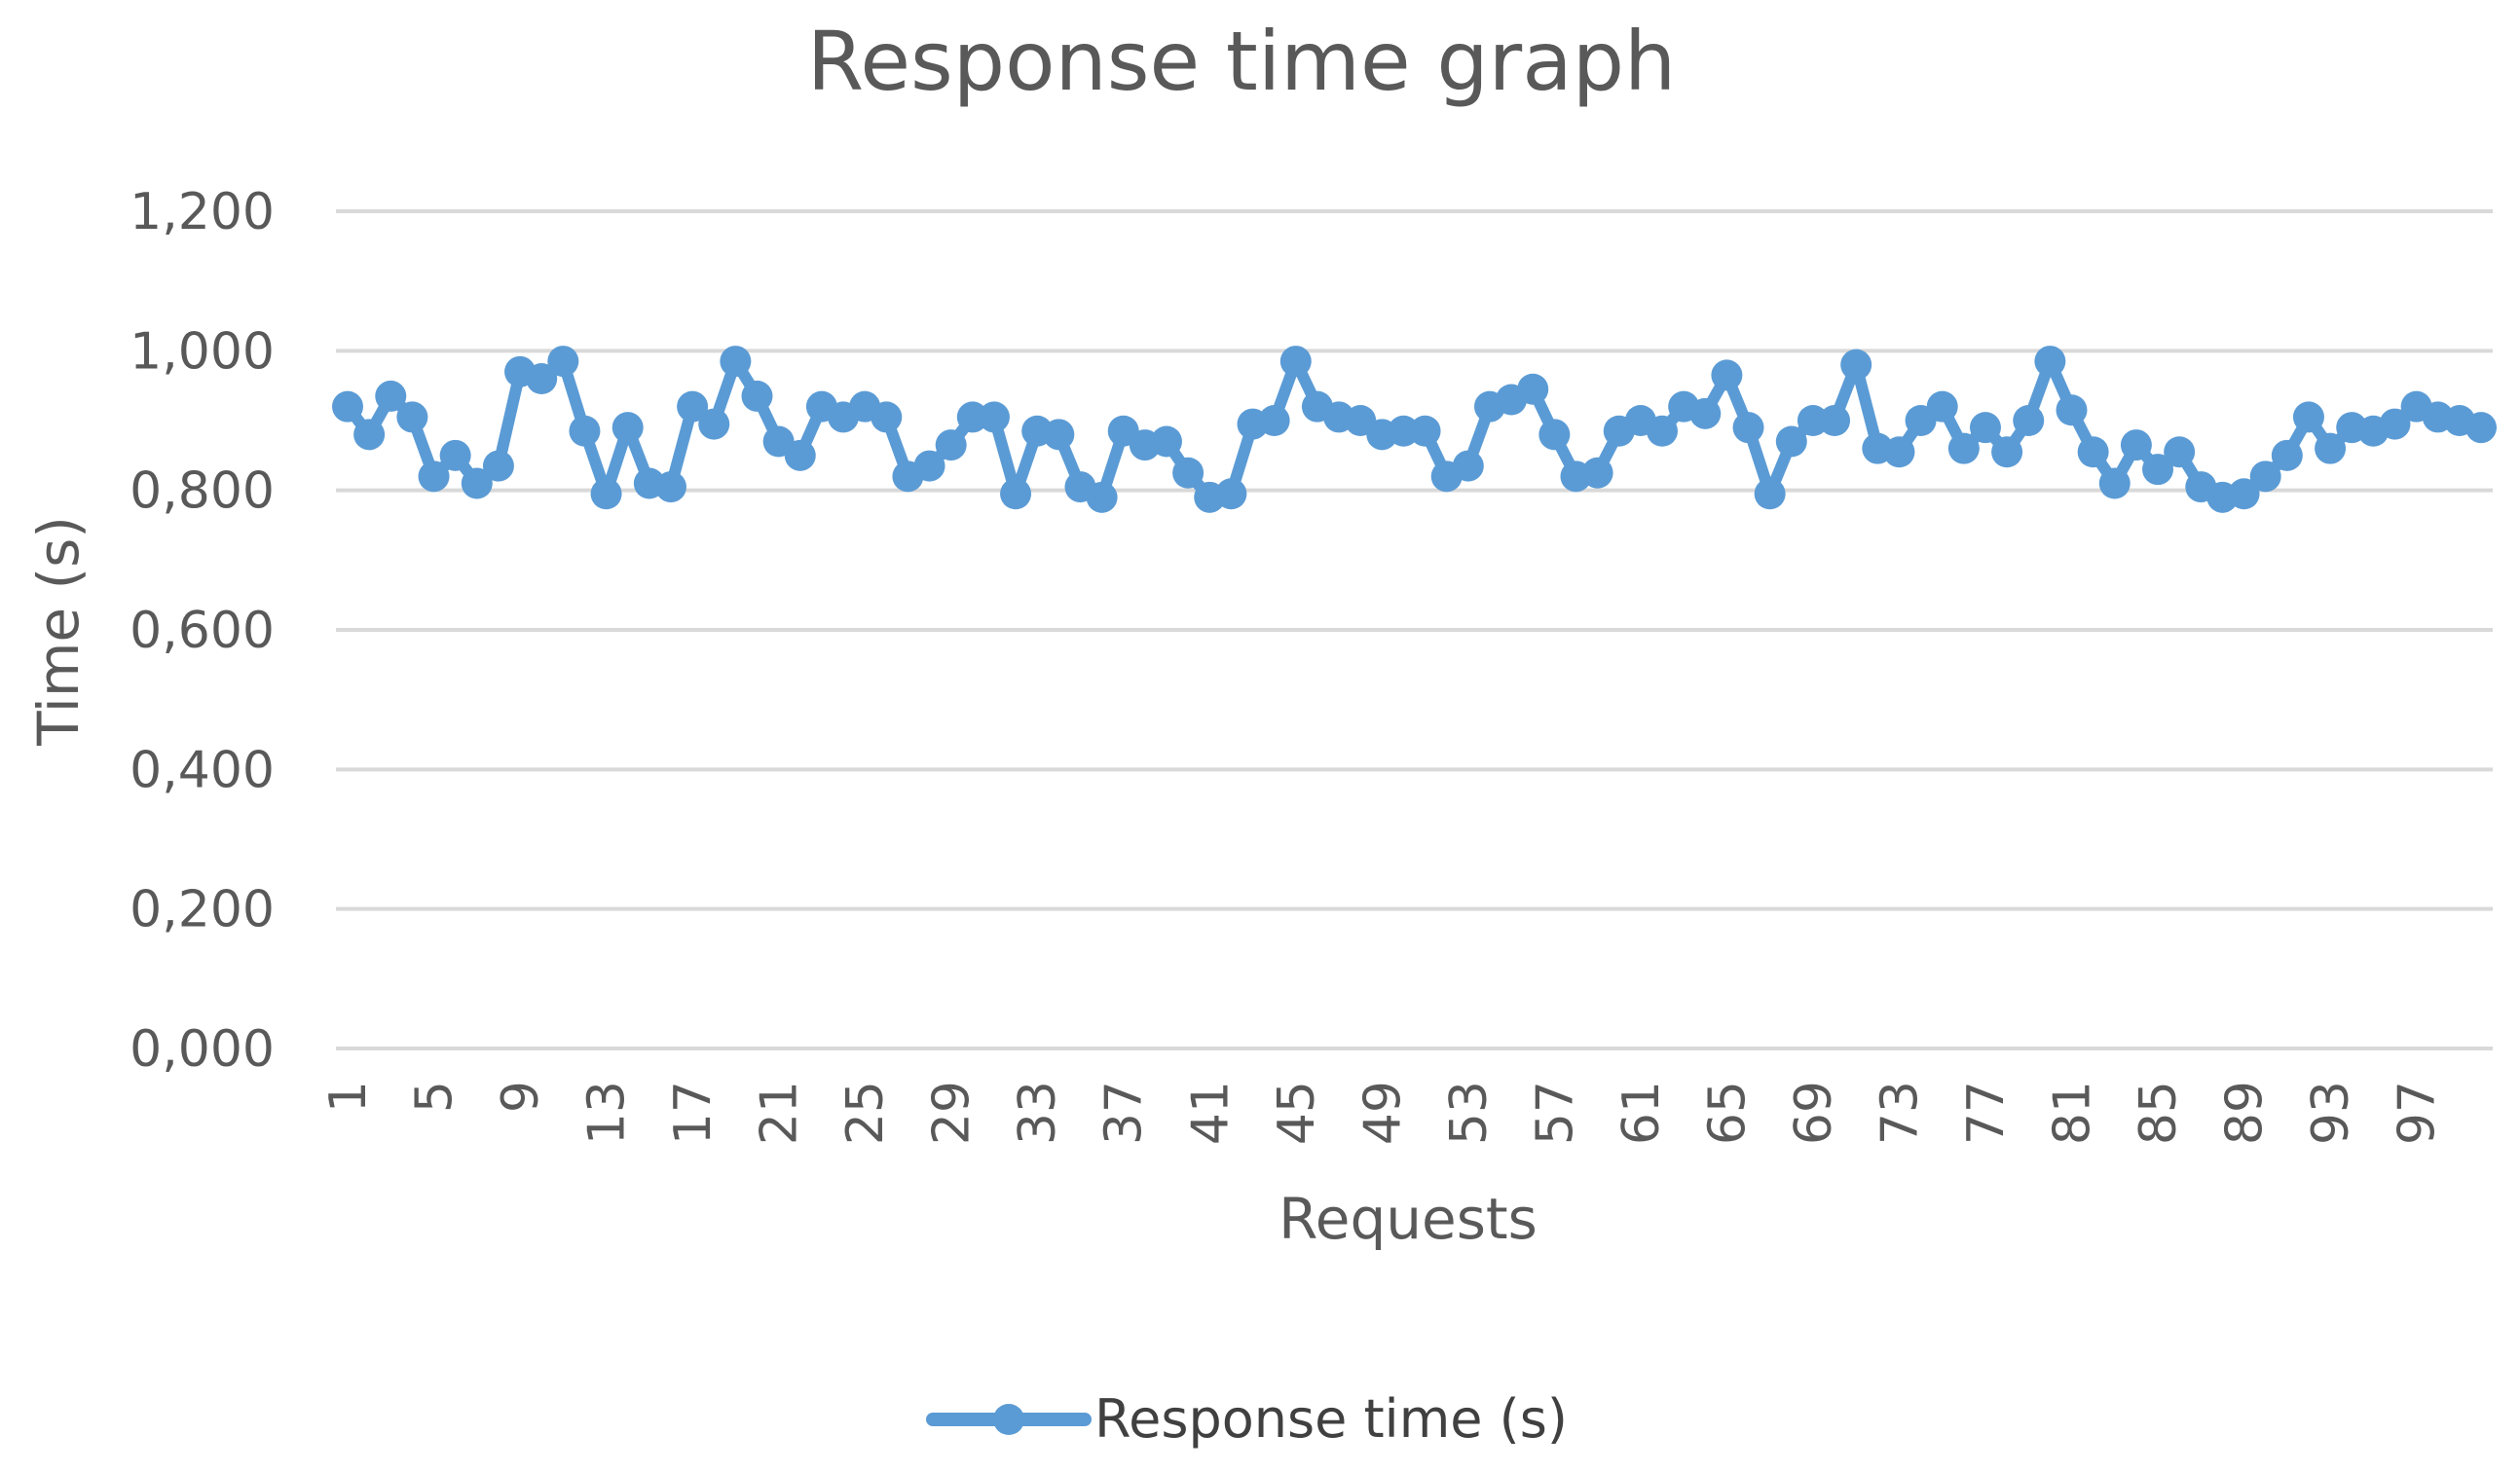 This screenshot has height=1472, width=2520. I want to click on x-tick-label: 97, so click(2418, 1113).